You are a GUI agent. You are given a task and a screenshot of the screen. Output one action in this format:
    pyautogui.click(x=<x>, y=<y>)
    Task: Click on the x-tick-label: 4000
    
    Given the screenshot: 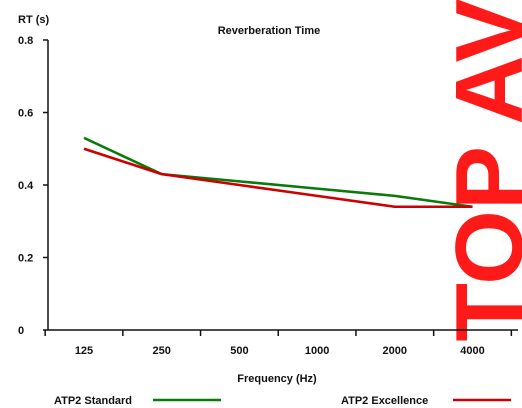 What is the action you would take?
    pyautogui.click(x=472, y=351)
    